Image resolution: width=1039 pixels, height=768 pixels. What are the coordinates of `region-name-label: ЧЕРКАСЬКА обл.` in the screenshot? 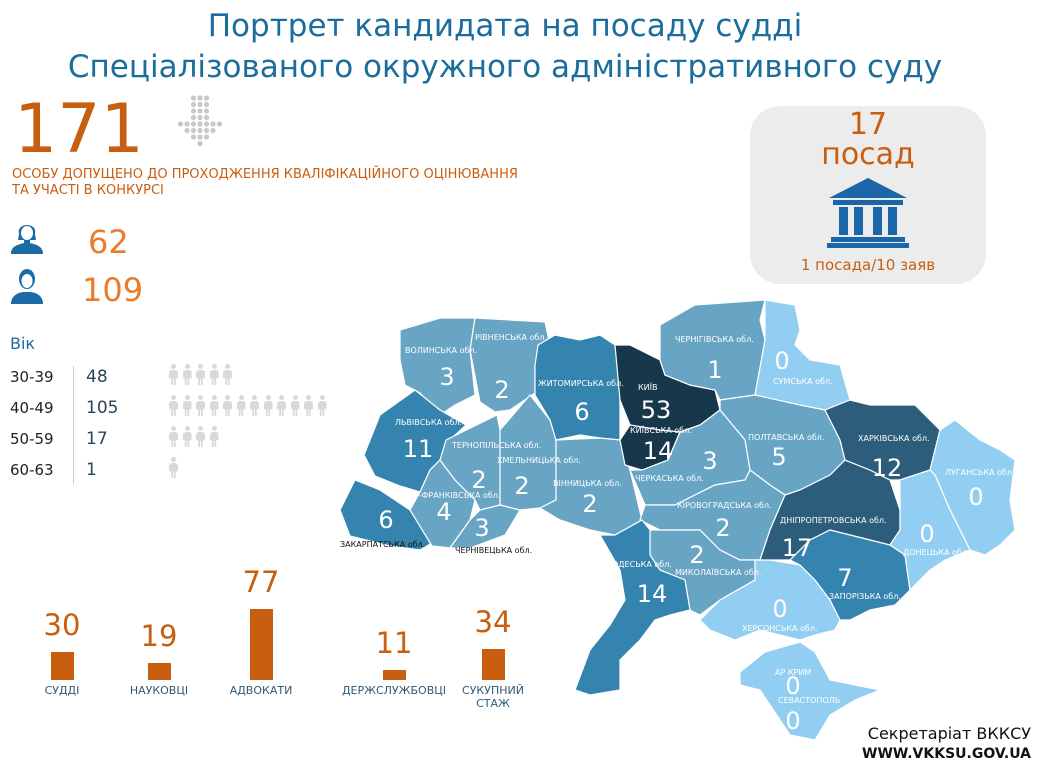 It's located at (669, 478).